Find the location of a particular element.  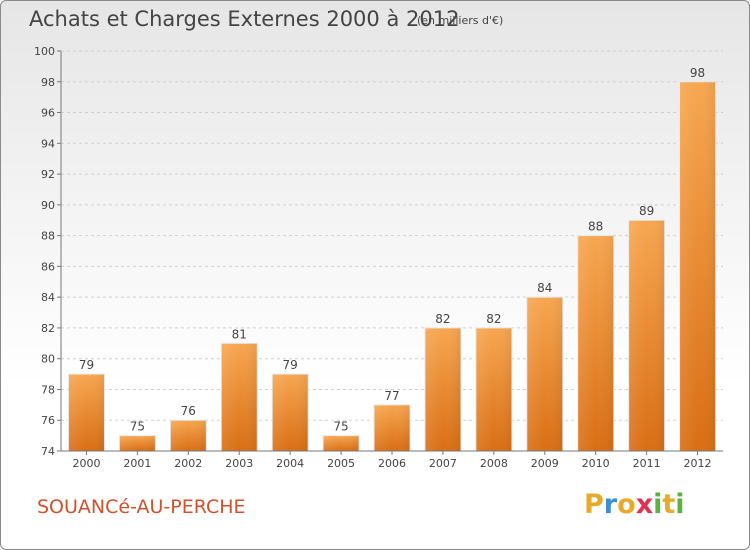

y-tick-label: 100 is located at coordinates (44, 51).